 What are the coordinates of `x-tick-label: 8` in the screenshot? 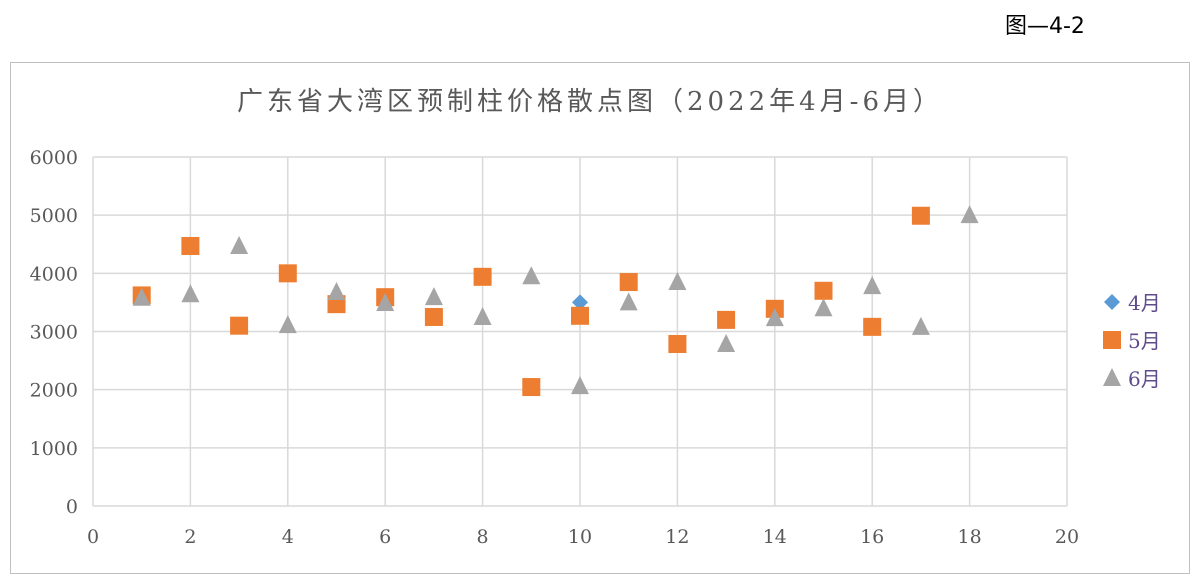 It's located at (483, 537).